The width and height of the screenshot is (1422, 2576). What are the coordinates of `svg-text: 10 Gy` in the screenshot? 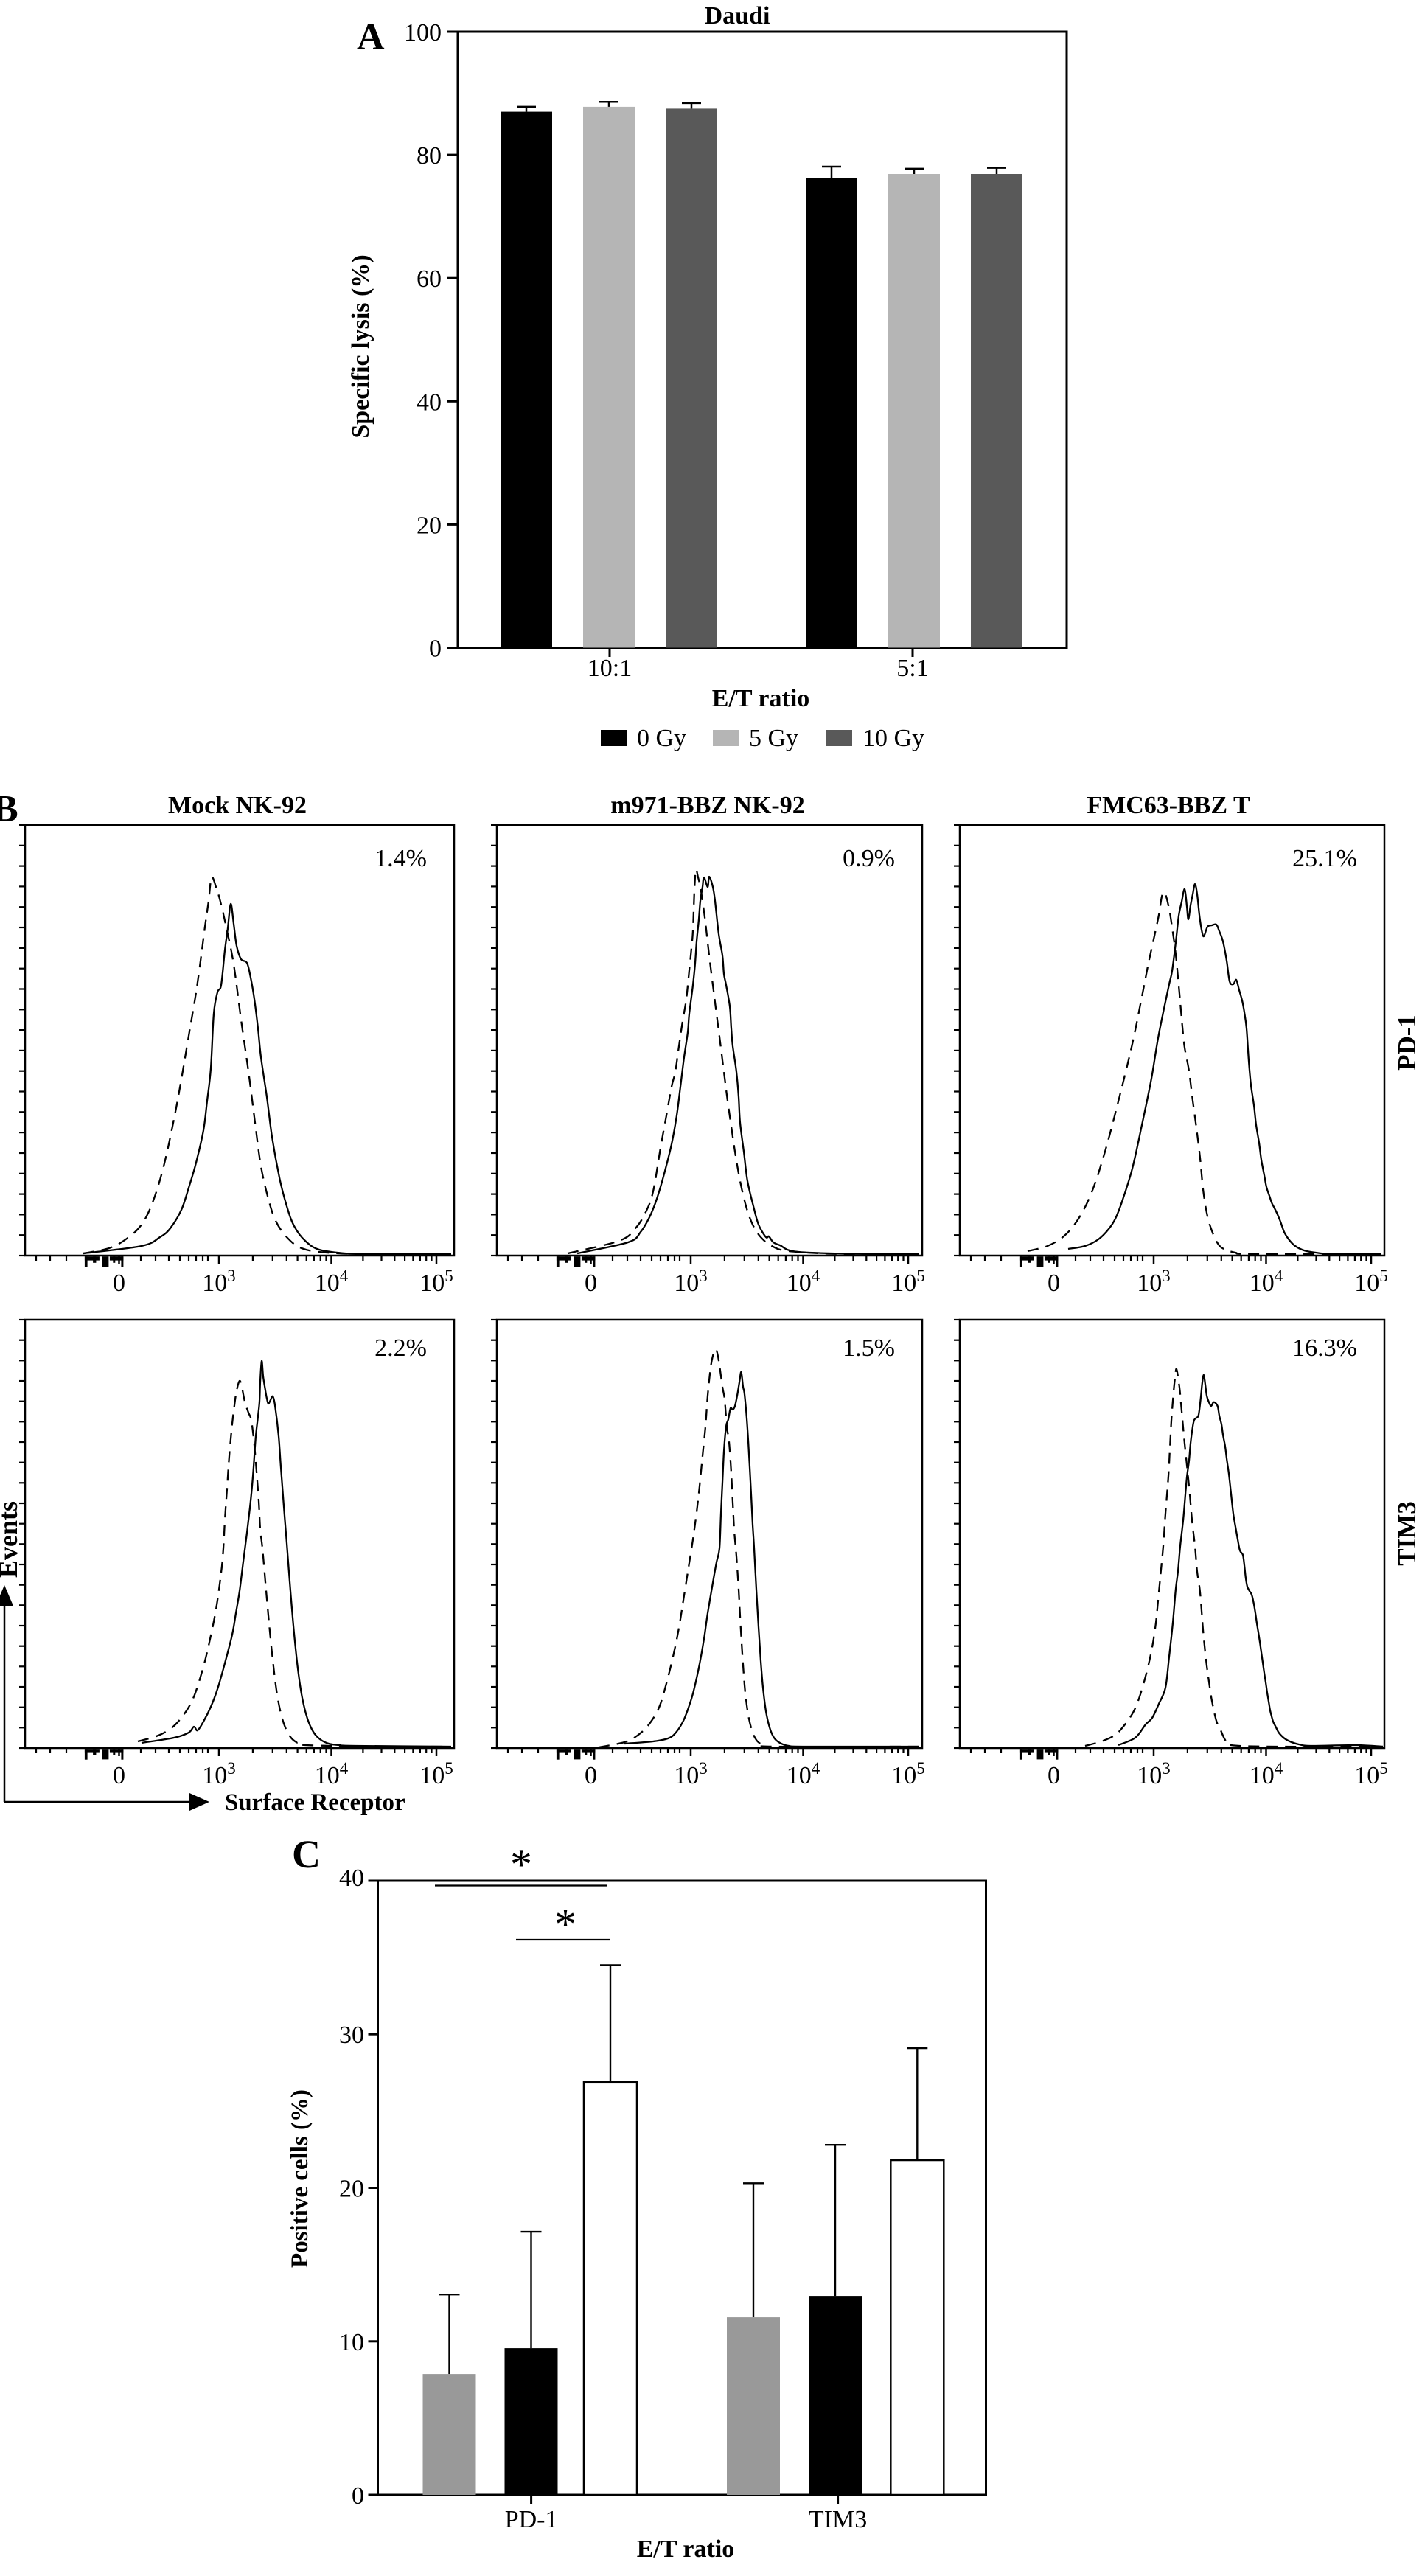 It's located at (893, 738).